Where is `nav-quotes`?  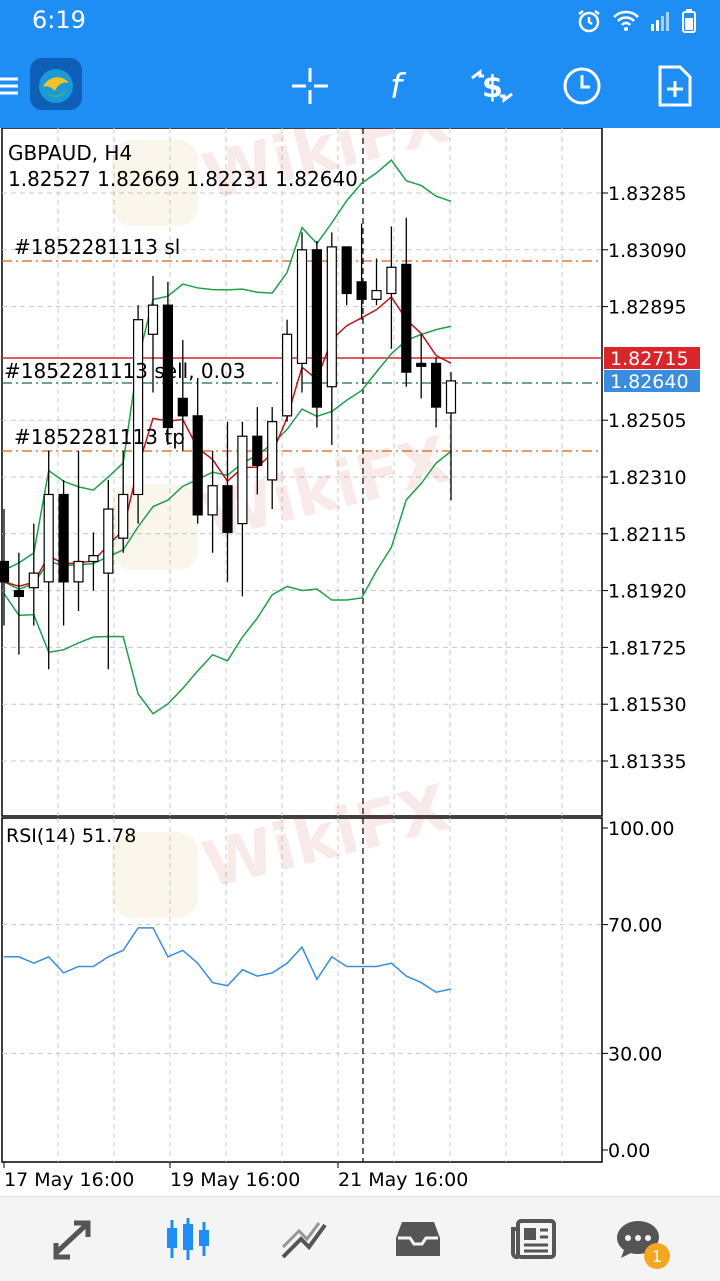 nav-quotes is located at coordinates (72, 1239).